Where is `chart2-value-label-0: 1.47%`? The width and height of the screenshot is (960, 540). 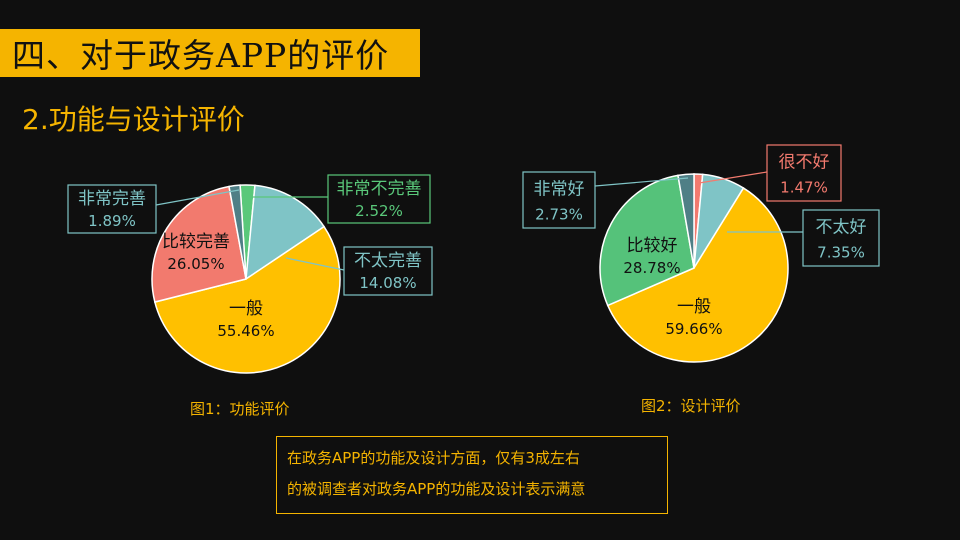 chart2-value-label-0: 1.47% is located at coordinates (804, 188).